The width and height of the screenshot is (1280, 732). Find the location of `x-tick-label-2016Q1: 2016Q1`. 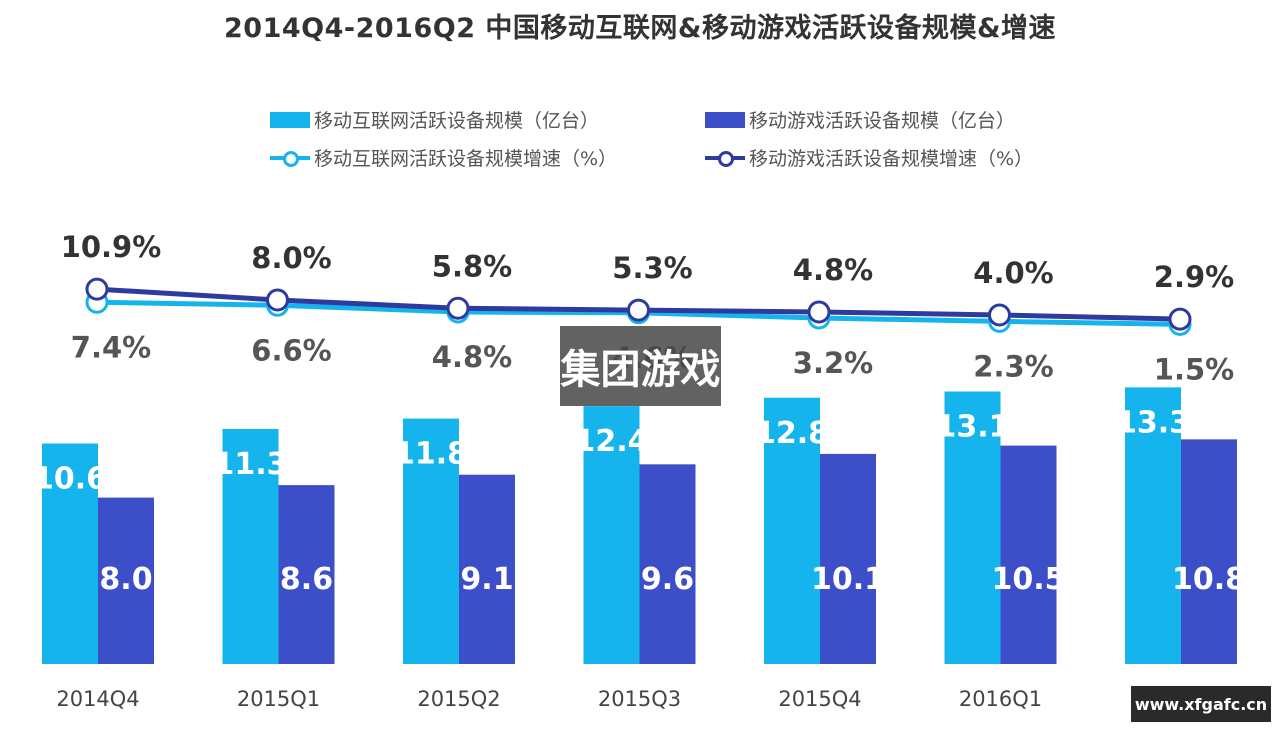

x-tick-label-2016Q1: 2016Q1 is located at coordinates (1000, 699).